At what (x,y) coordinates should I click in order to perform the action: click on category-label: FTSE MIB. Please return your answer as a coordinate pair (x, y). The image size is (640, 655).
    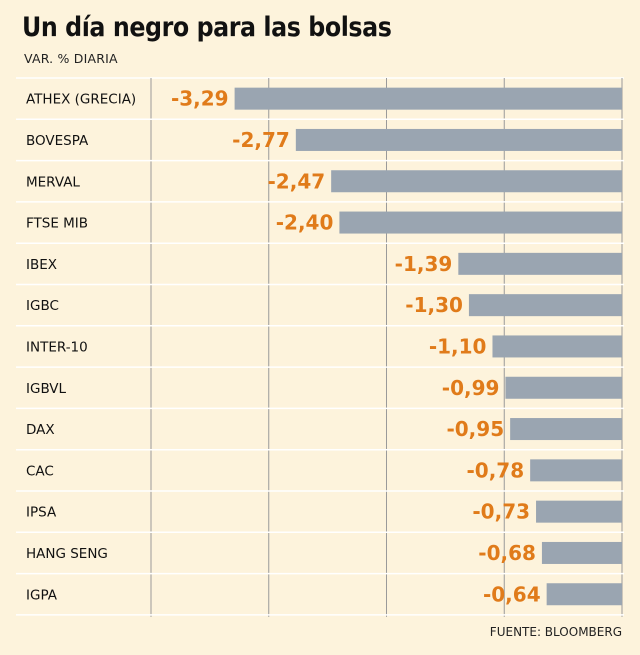
    Looking at the image, I should click on (57, 224).